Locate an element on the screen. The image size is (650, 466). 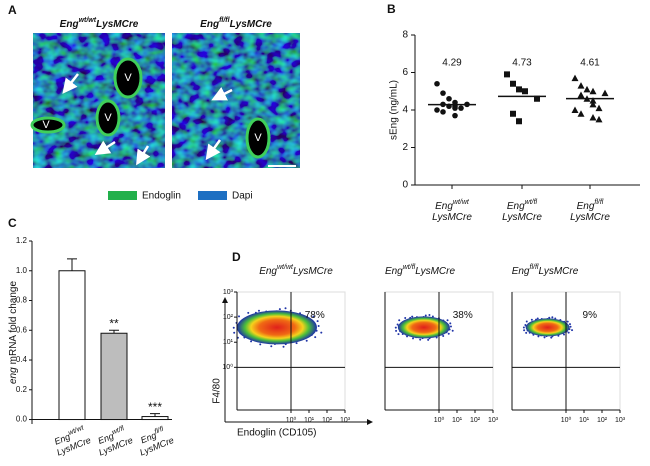
panel-label: B is located at coordinates (391, 9).